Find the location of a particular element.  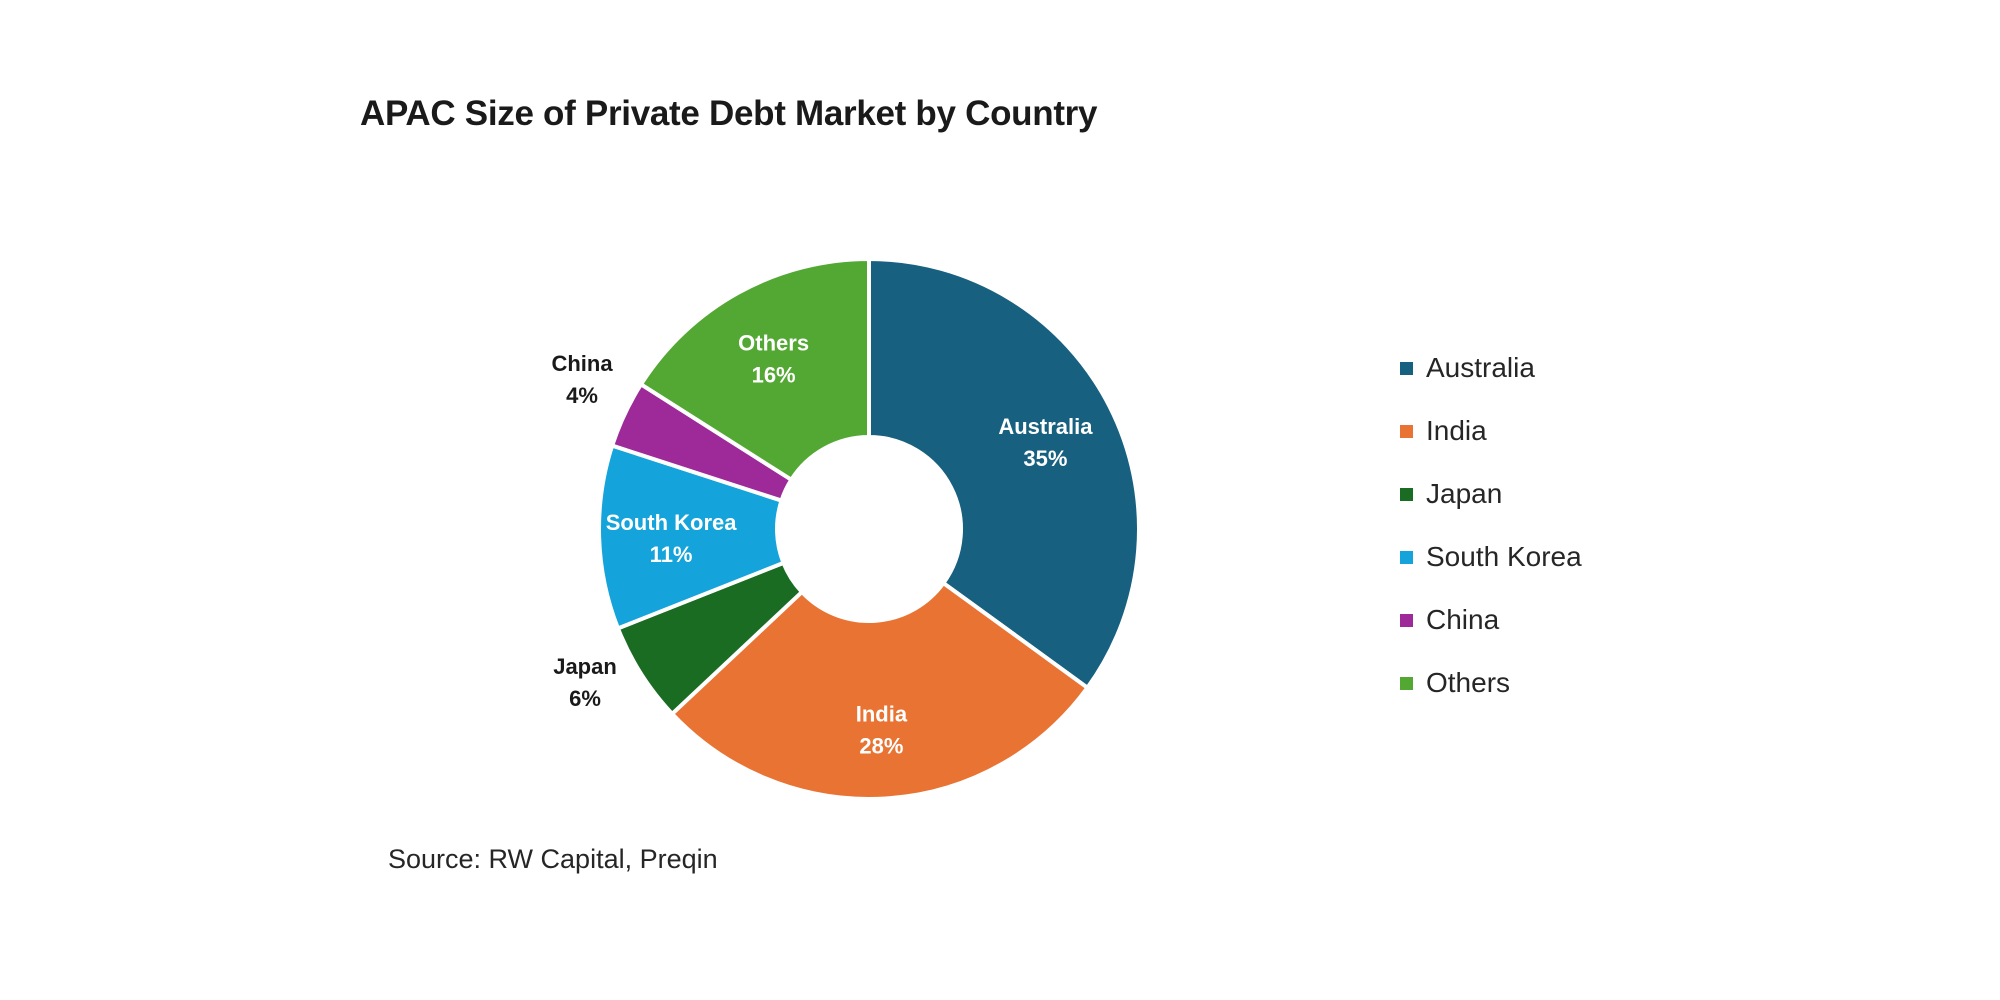

data-label-name: Others is located at coordinates (773, 342).